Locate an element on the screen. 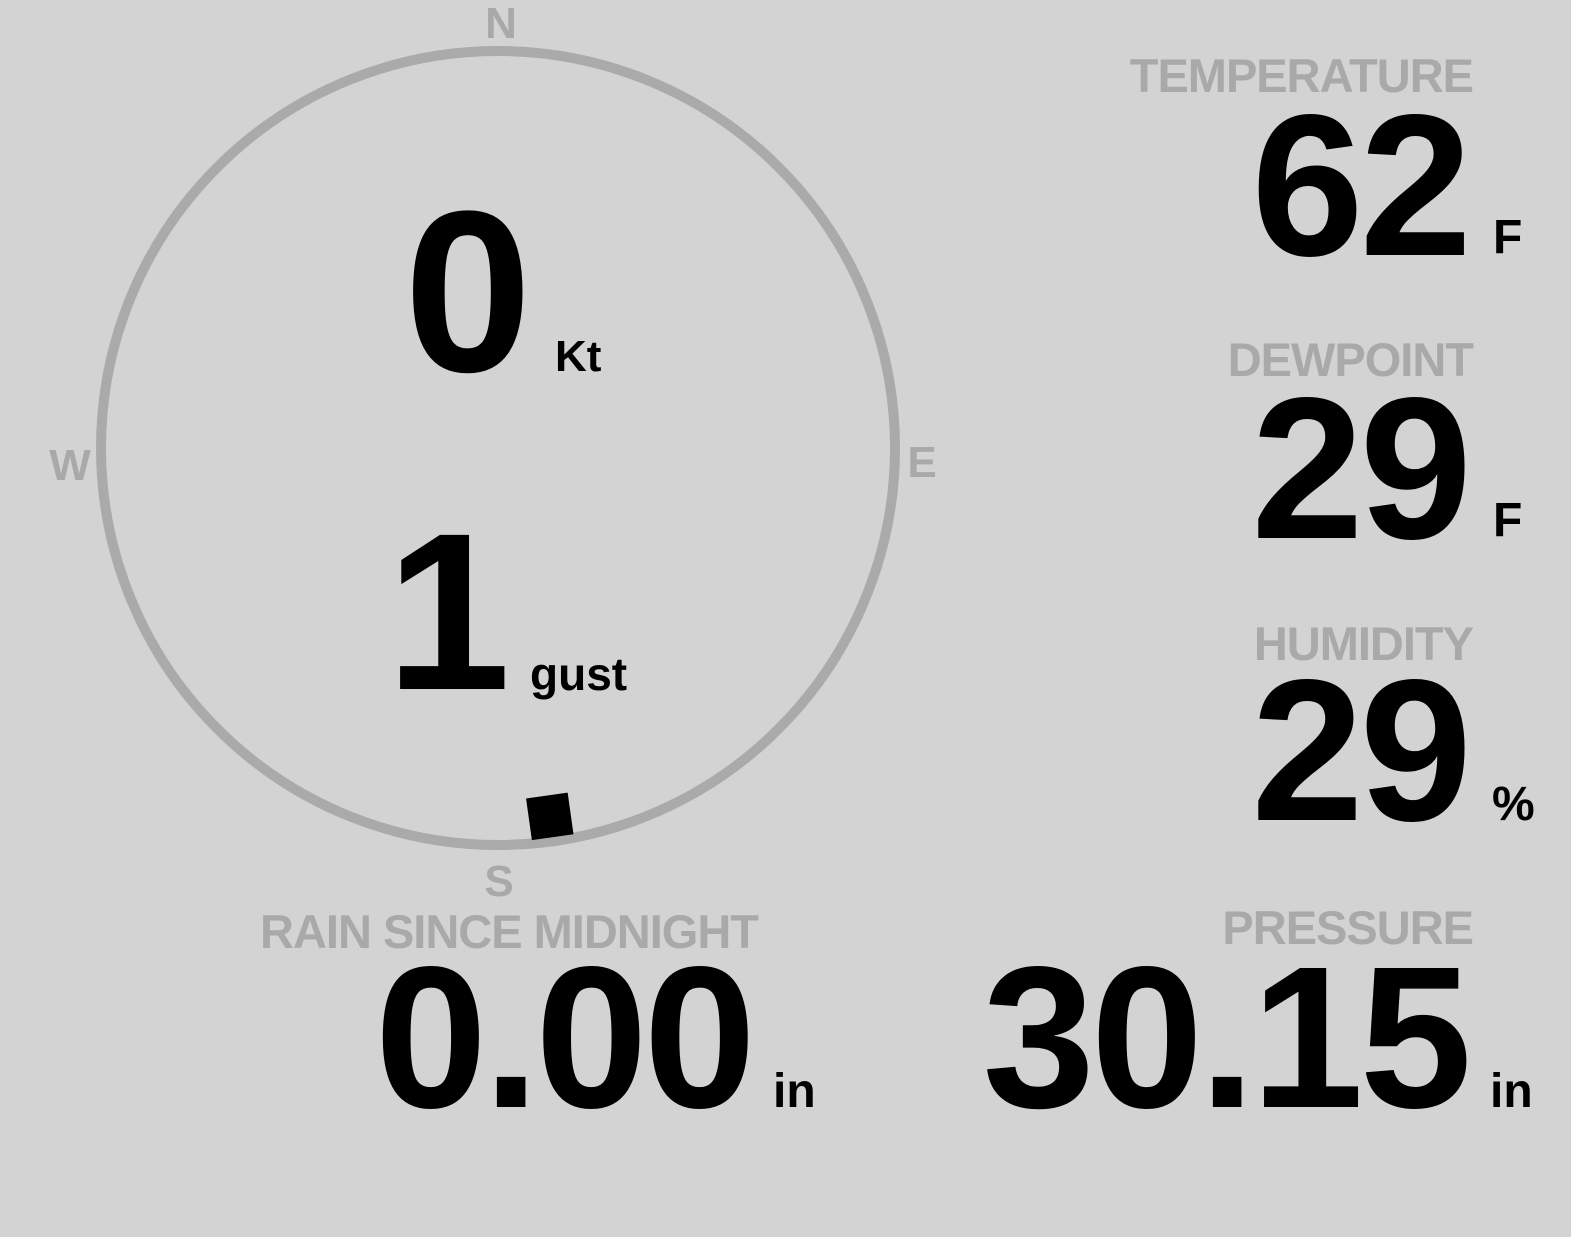 The width and height of the screenshot is (1571, 1237). compass-south-label: S is located at coordinates (499, 881).